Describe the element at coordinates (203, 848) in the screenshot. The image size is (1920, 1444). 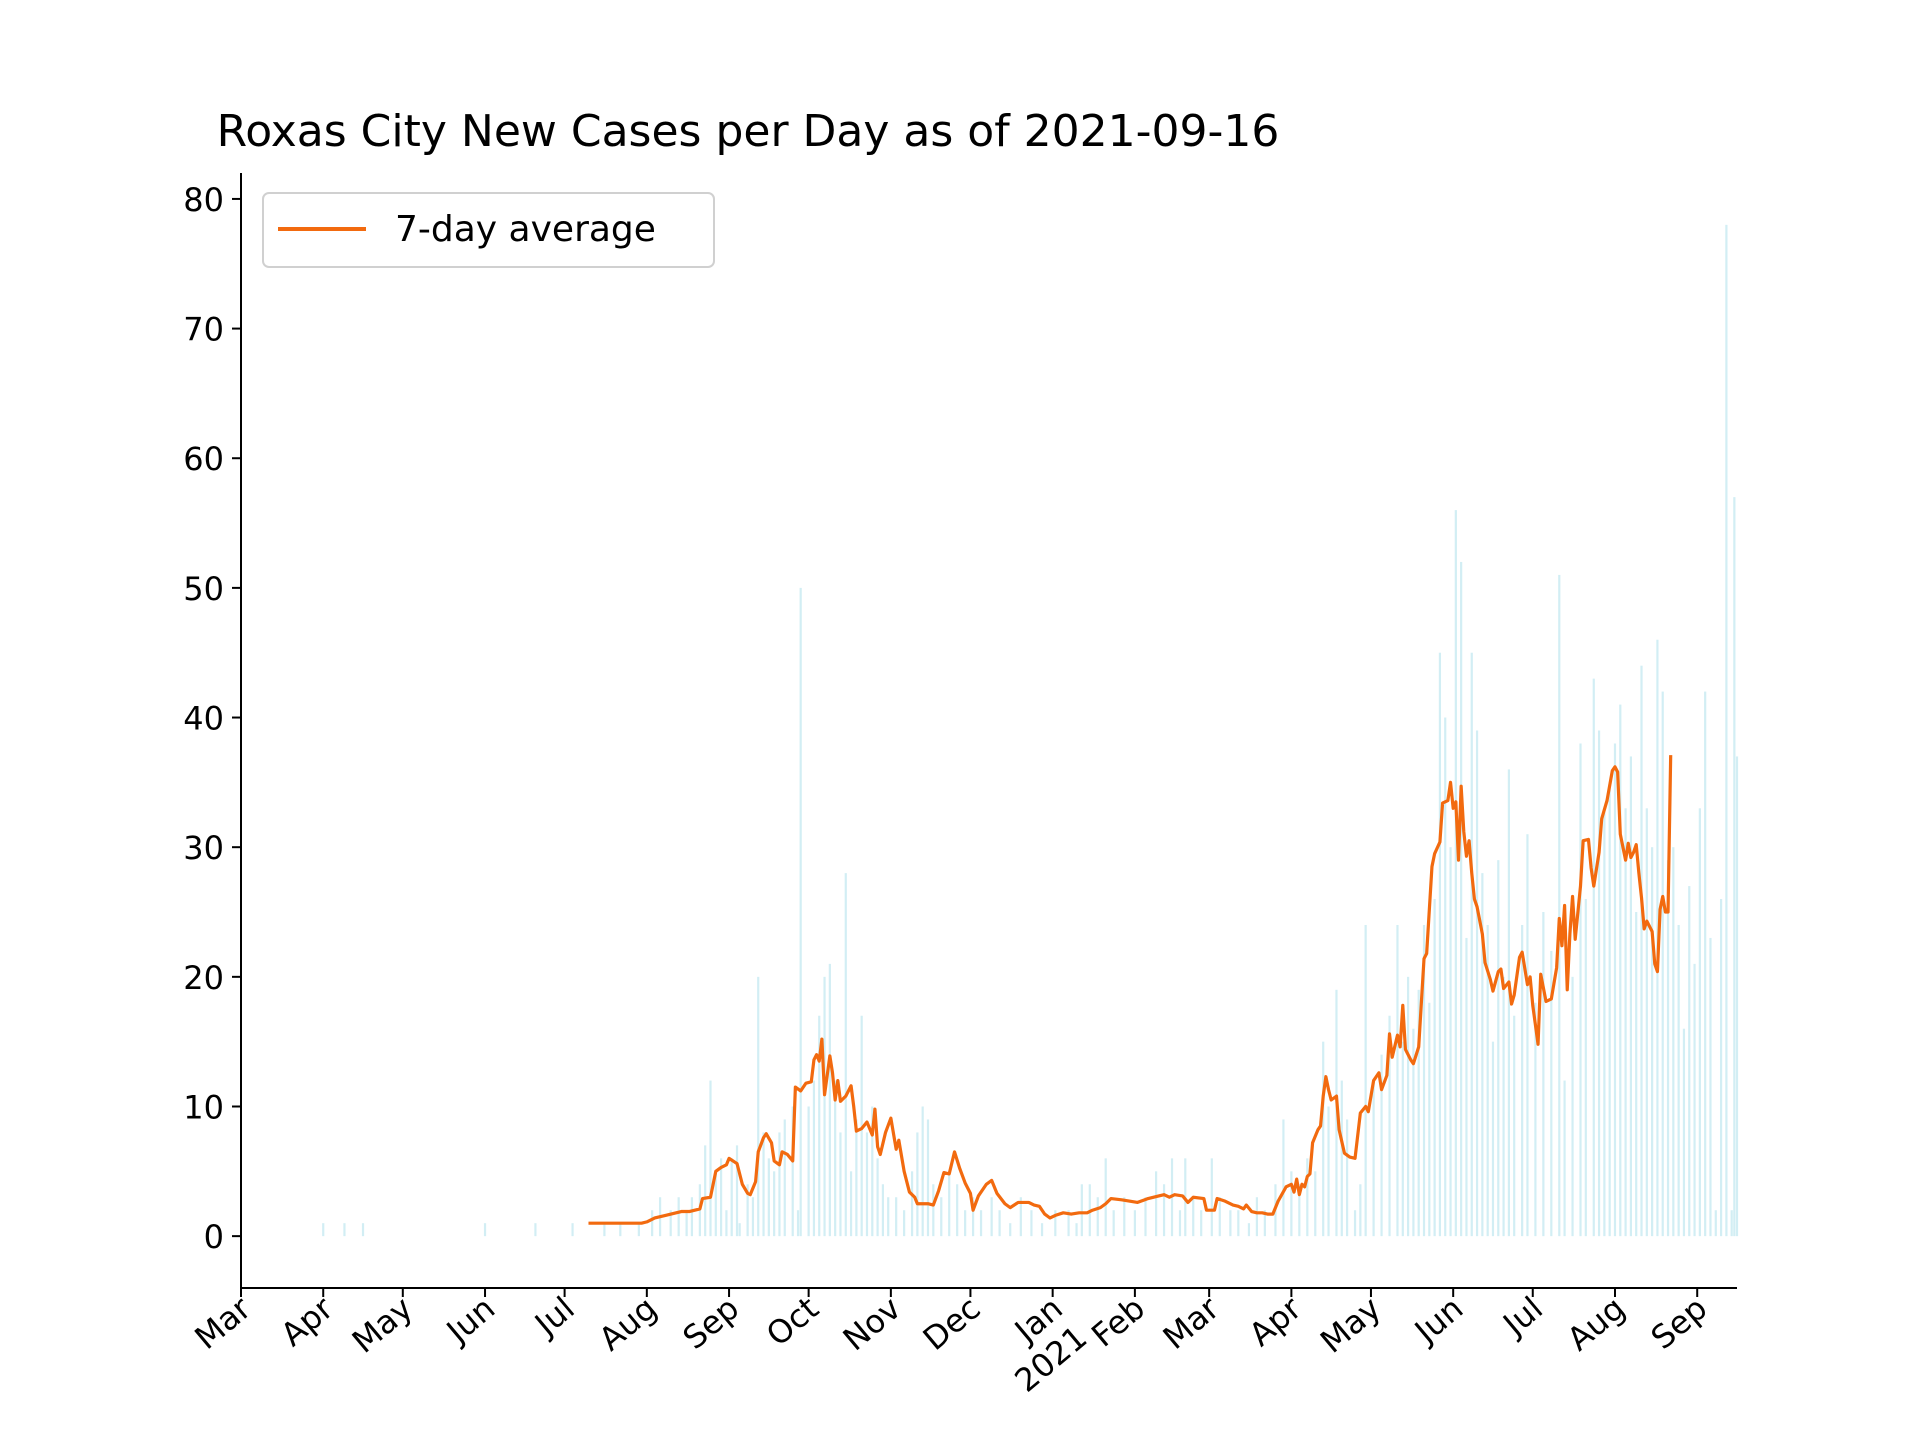
I see `y-tick-label: 30` at that location.